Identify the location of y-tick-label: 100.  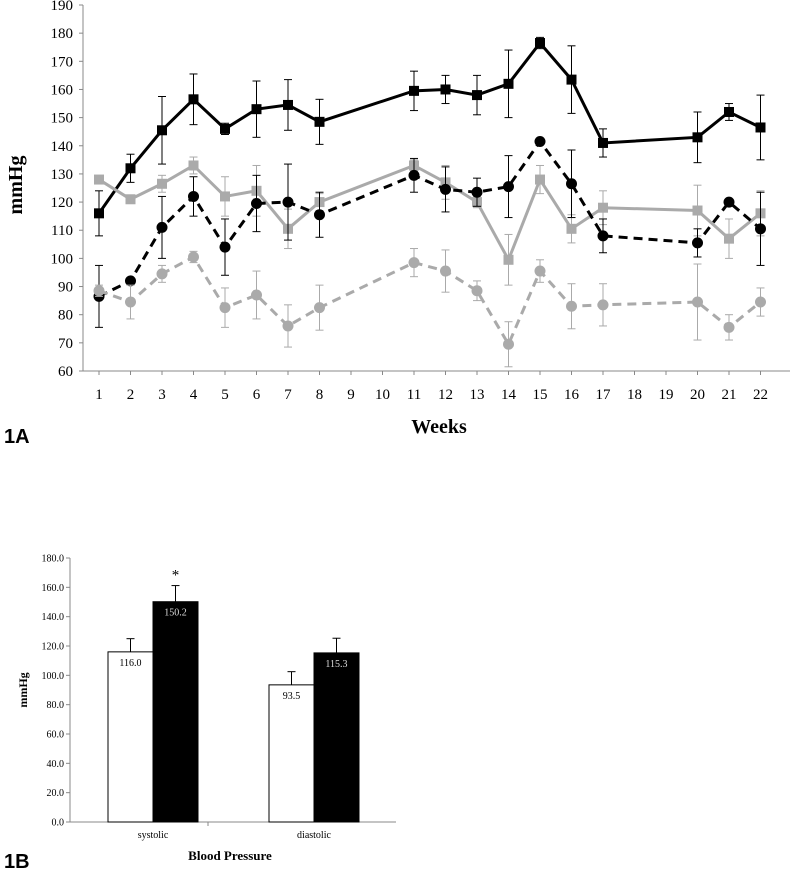
(62, 259).